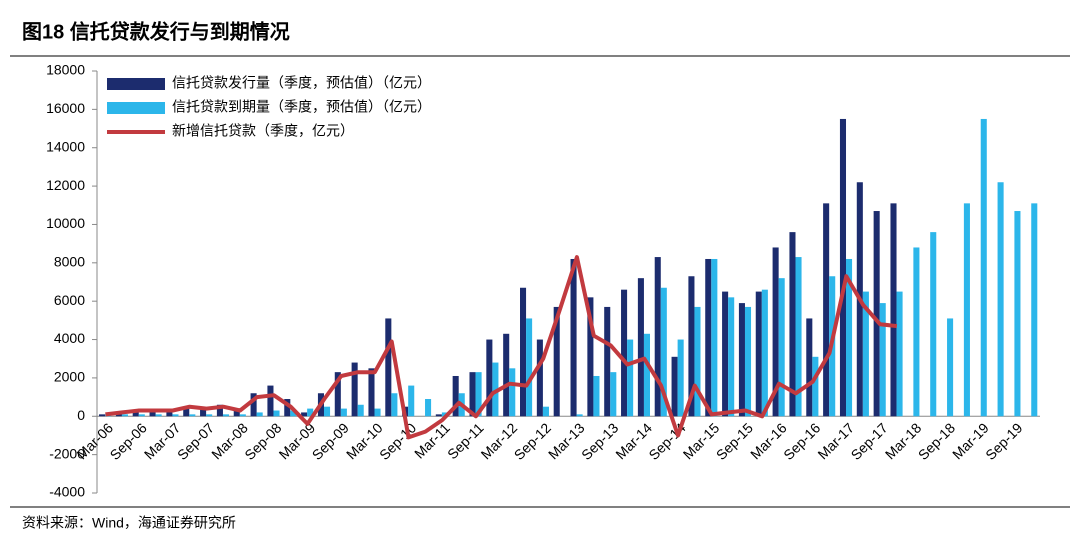 This screenshot has height=544, width=1080. Describe the element at coordinates (869, 441) in the screenshot. I see `x-tick-label: Sep-17` at that location.